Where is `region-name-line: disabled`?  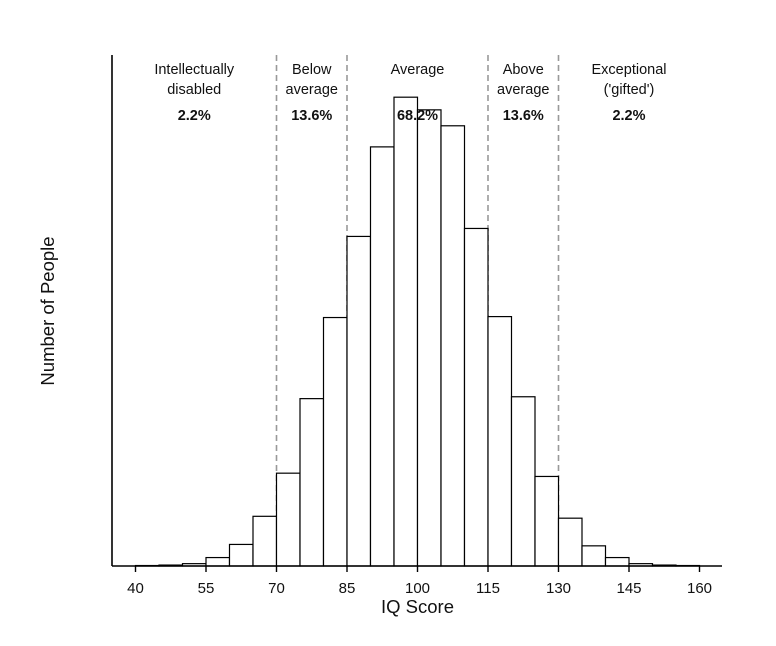
region-name-line: disabled is located at coordinates (194, 90).